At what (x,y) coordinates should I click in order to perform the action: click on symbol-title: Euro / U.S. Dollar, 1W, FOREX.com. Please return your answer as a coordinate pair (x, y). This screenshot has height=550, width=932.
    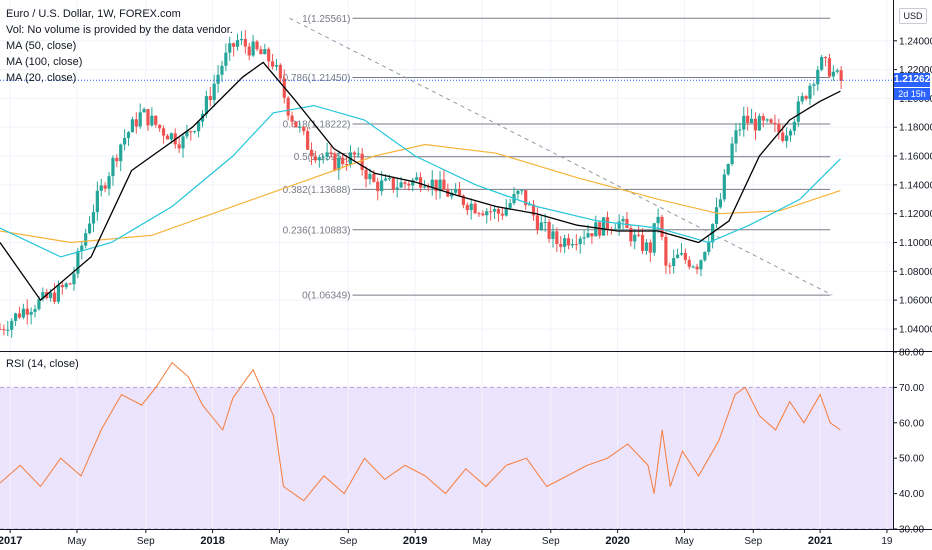
    Looking at the image, I should click on (93, 14).